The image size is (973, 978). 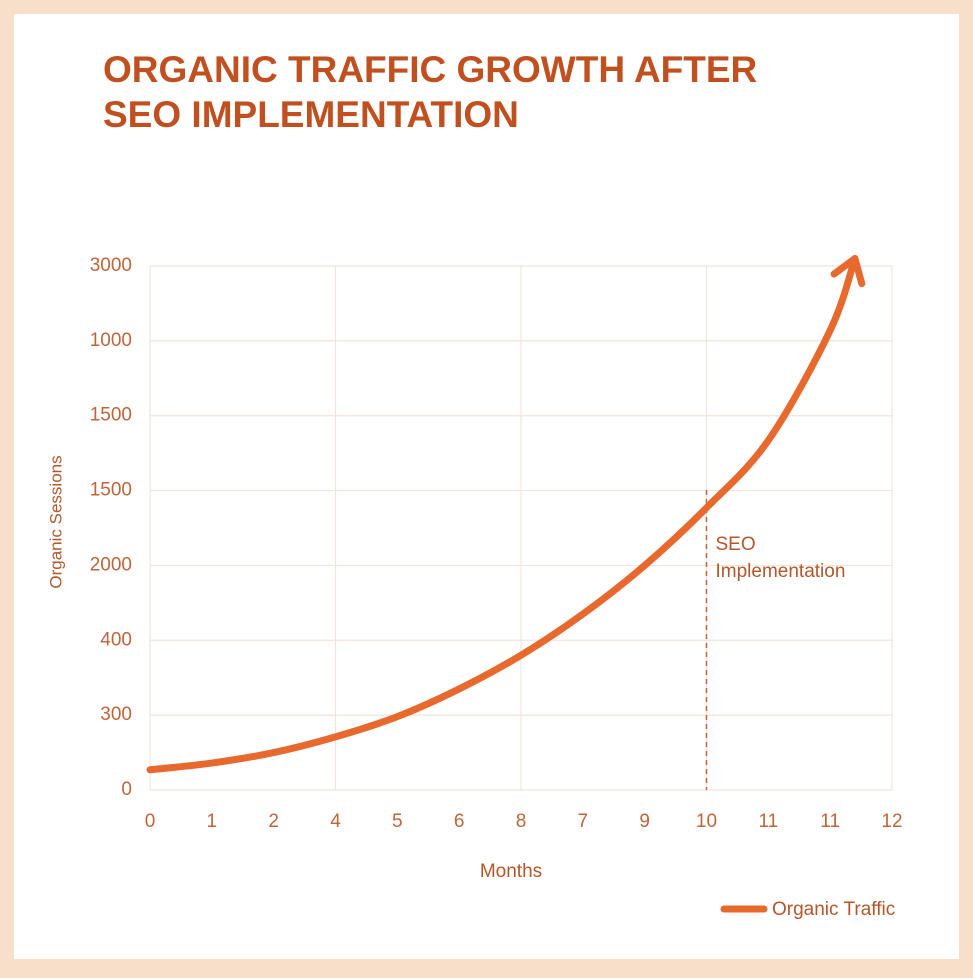 I want to click on y-tick-label: 0, so click(x=126, y=789).